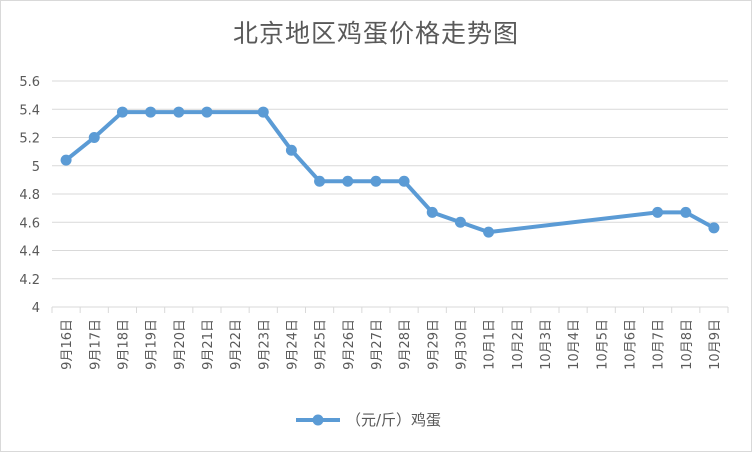 The width and height of the screenshot is (752, 452). What do you see at coordinates (67, 344) in the screenshot?
I see `x-tick-label: 9月16日` at bounding box center [67, 344].